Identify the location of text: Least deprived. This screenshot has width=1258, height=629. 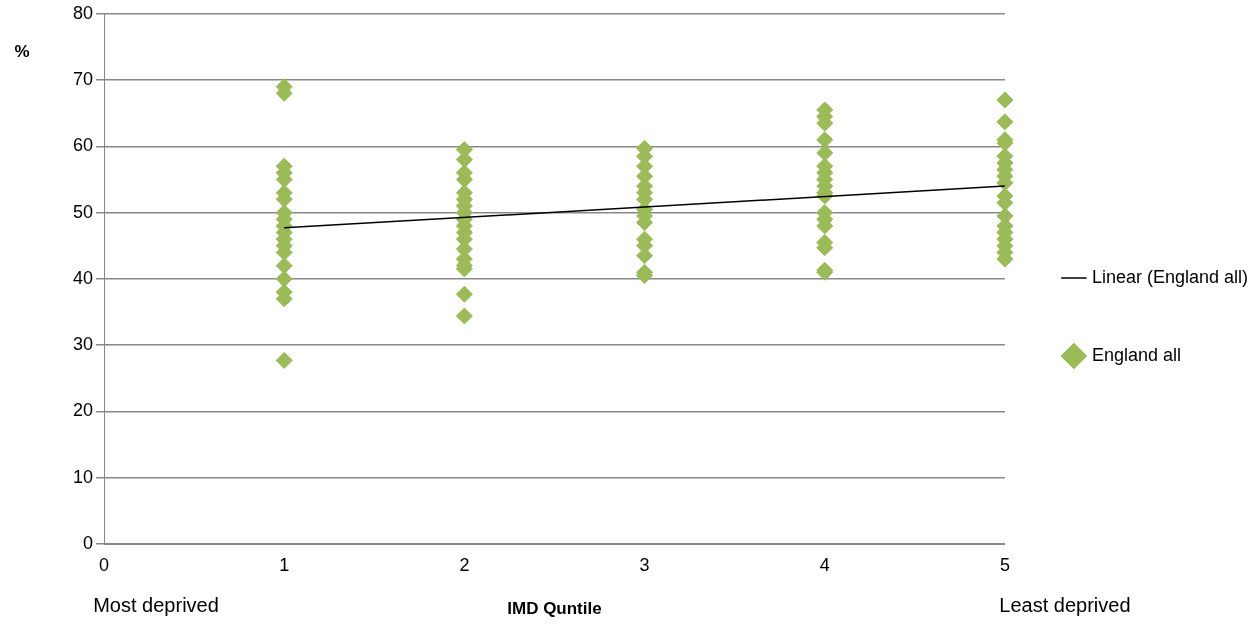
(1065, 604).